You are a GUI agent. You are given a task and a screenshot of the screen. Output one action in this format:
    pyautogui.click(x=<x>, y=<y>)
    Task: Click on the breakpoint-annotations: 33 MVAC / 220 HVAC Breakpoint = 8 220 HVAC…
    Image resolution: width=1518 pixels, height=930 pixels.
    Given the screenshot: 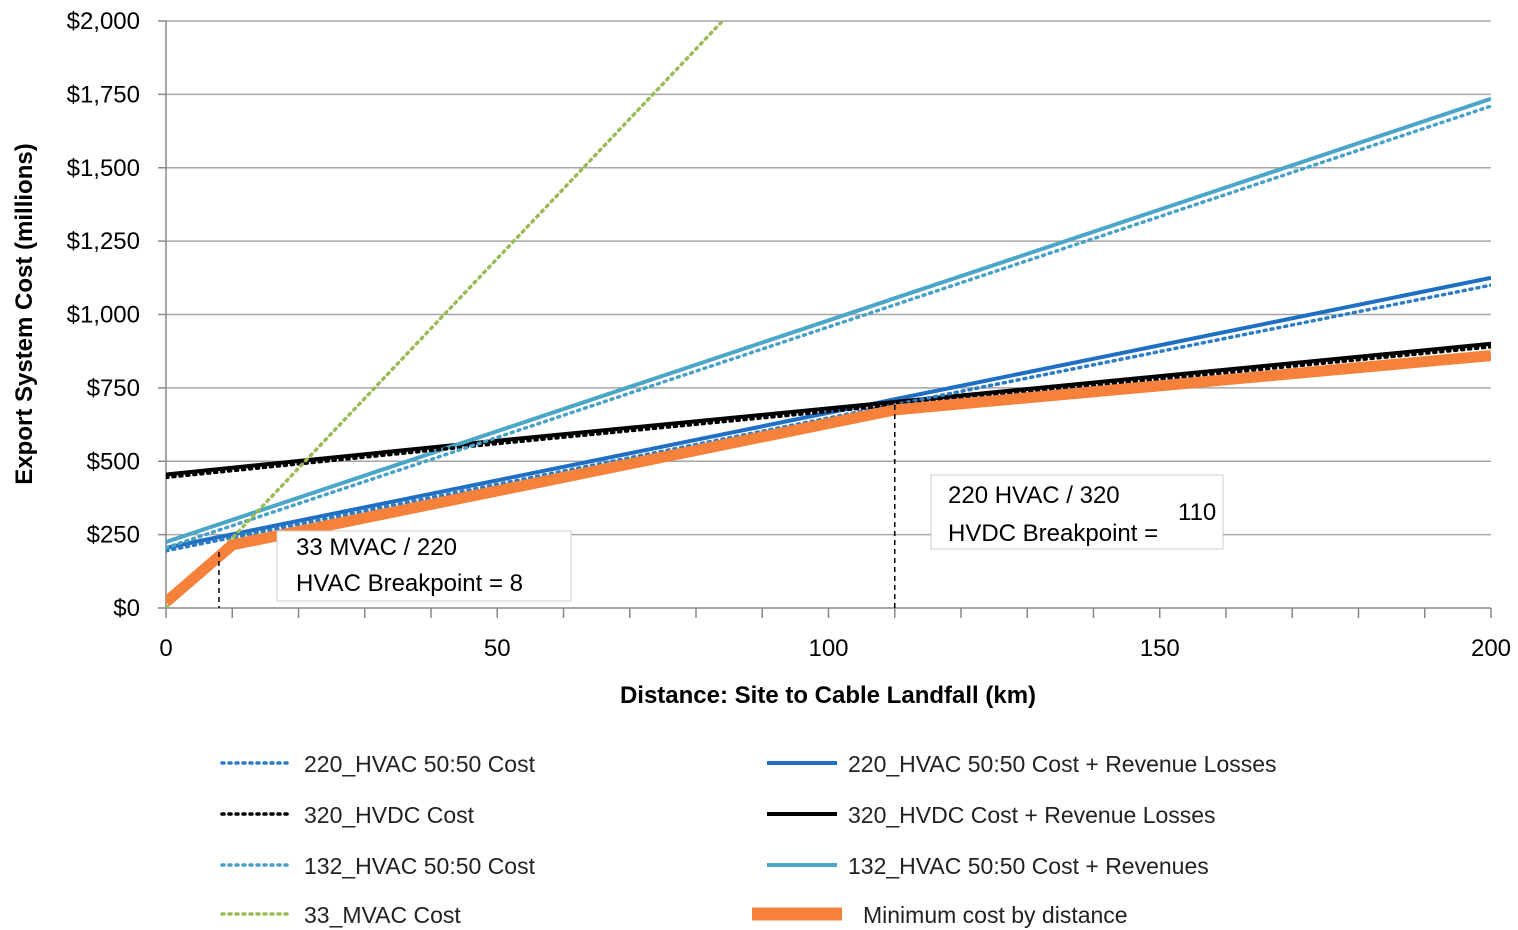 What is the action you would take?
    pyautogui.click(x=721, y=506)
    